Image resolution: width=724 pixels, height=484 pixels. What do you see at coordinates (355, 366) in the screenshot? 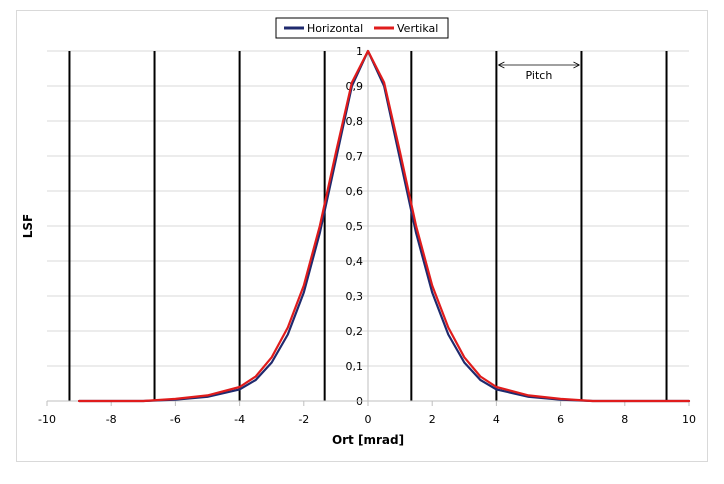
I see `y-tick-label: 0,1` at bounding box center [355, 366].